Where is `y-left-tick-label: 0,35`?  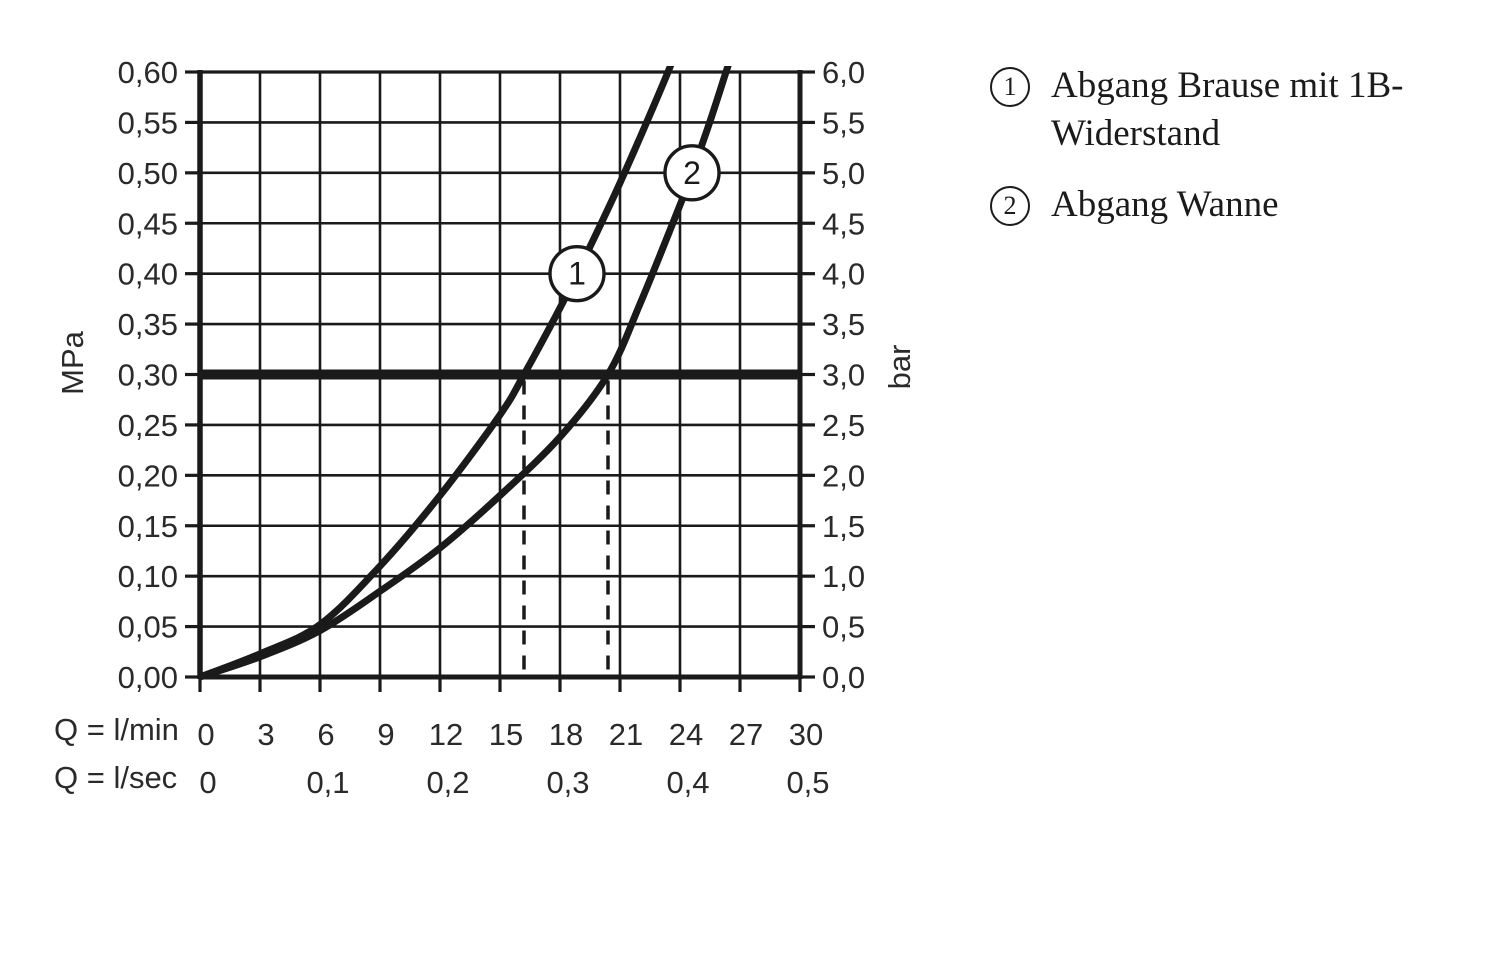 y-left-tick-label: 0,35 is located at coordinates (148, 324).